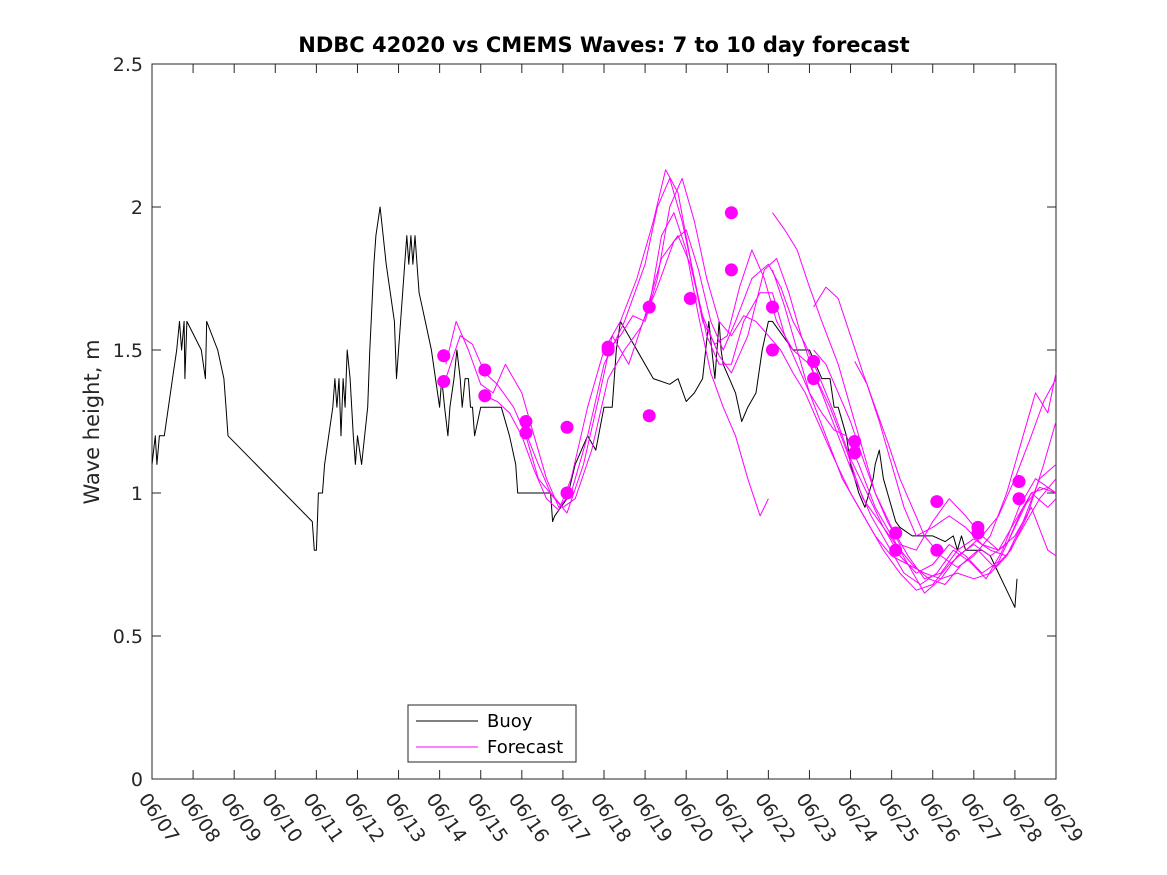 The height and width of the screenshot is (875, 1167). I want to click on x-tick-label: 06/22, so click(774, 817).